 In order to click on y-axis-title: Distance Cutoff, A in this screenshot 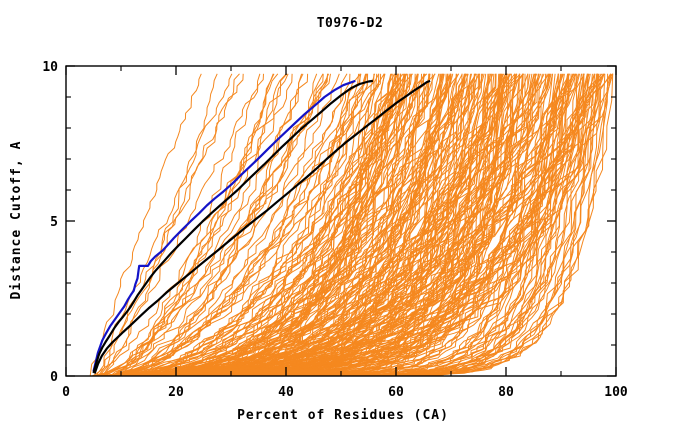, I will do `click(16, 220)`.